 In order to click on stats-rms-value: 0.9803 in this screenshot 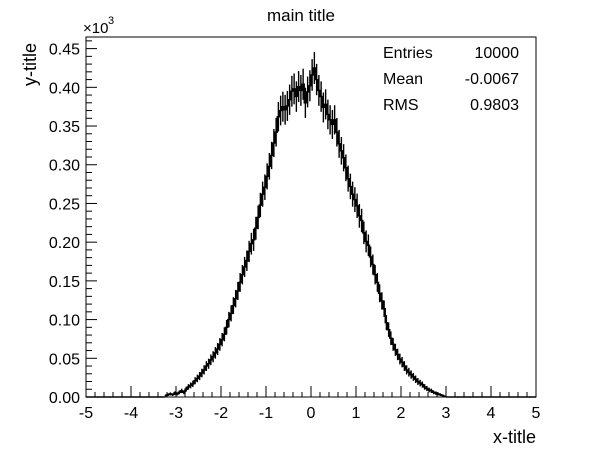, I will do `click(494, 105)`.